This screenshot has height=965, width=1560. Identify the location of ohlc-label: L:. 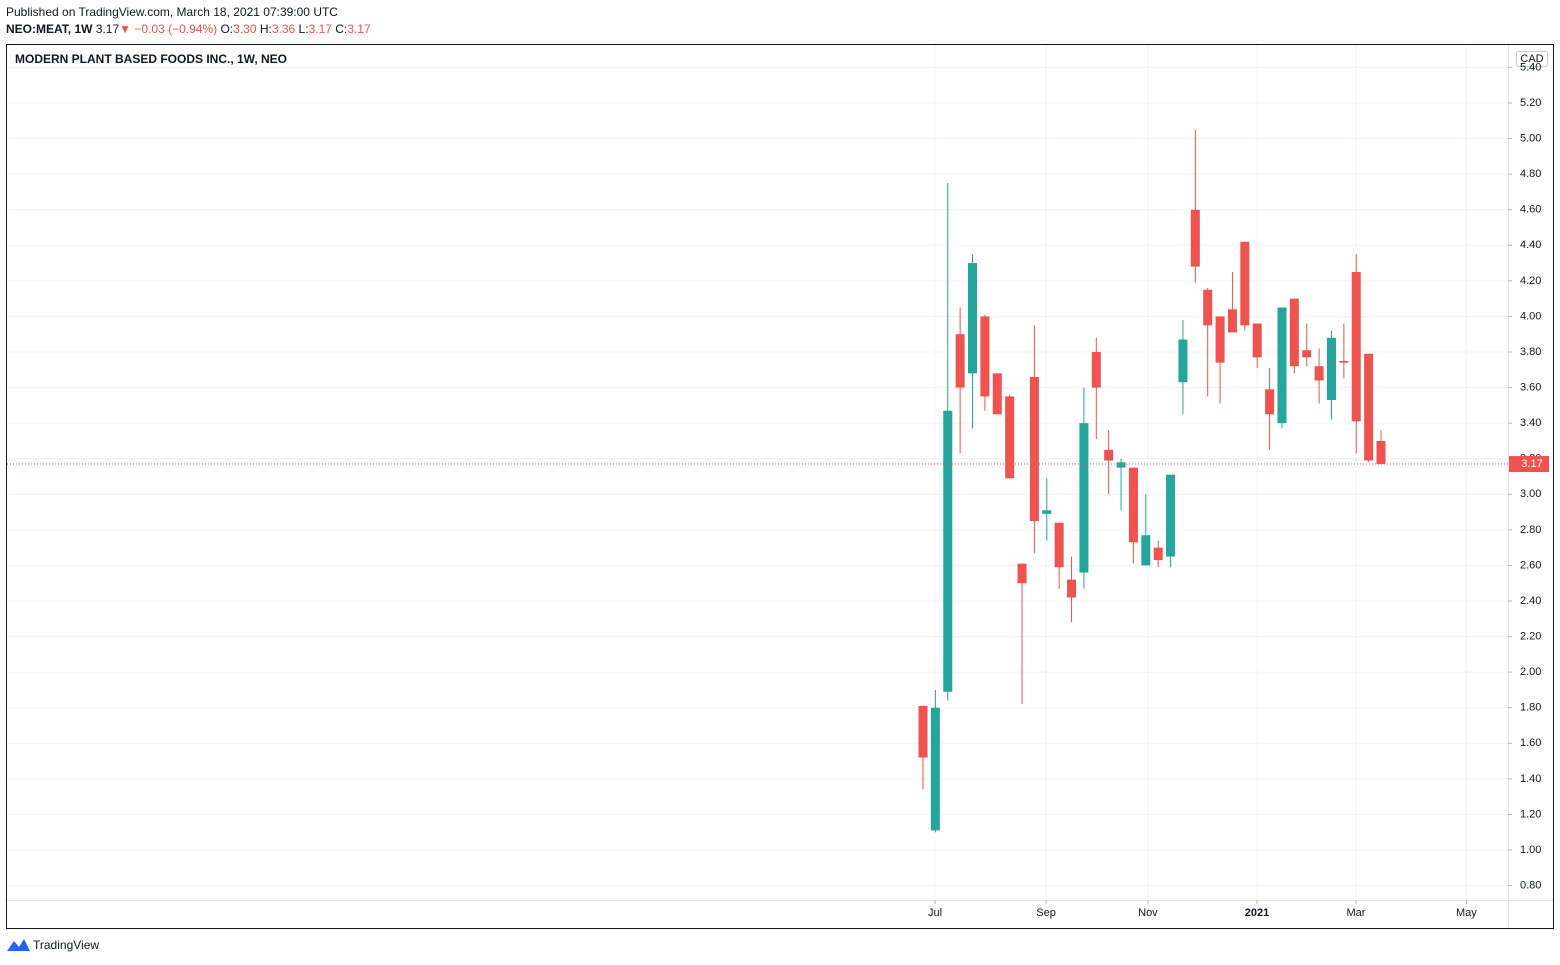
(303, 29).